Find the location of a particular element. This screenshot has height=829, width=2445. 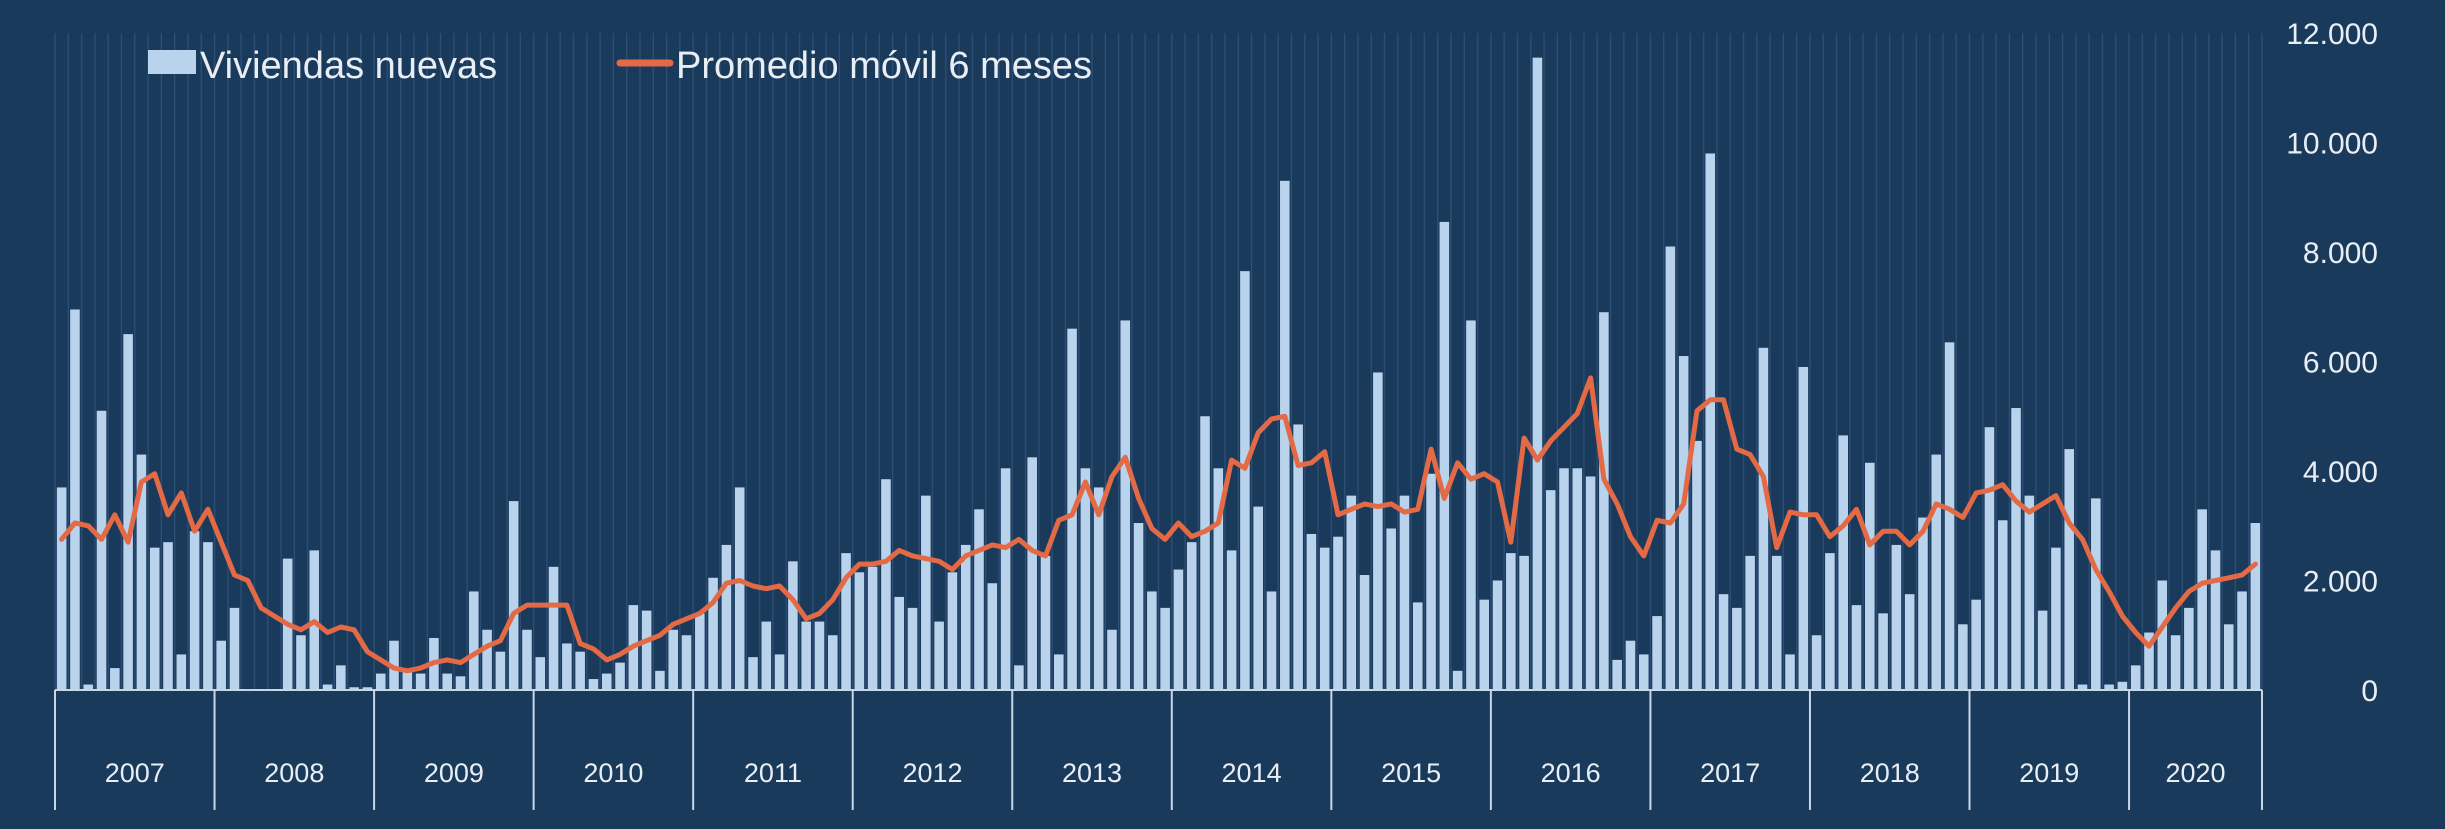

x-tick-label: 2013 is located at coordinates (1092, 773).